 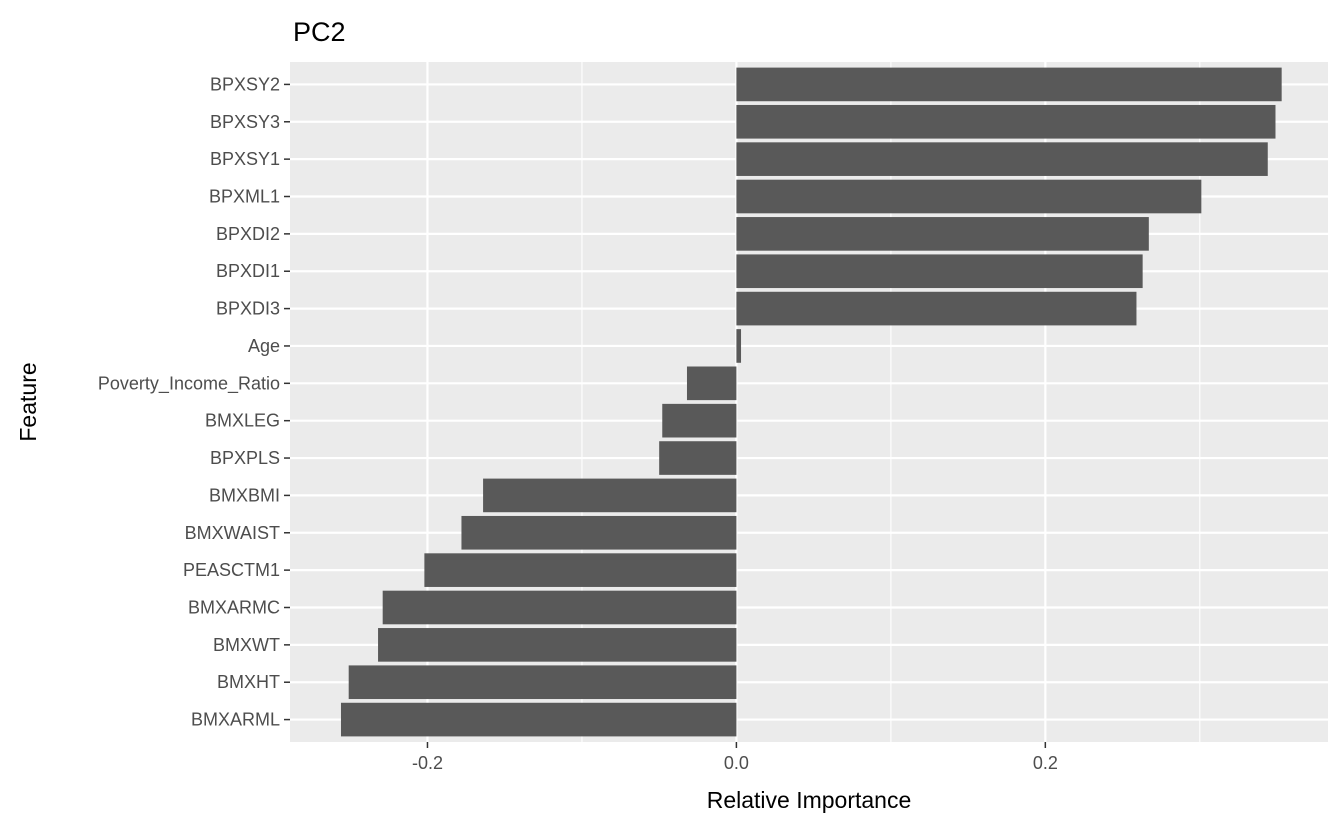 I want to click on y-tick-label: BPXPLS, so click(x=245, y=458).